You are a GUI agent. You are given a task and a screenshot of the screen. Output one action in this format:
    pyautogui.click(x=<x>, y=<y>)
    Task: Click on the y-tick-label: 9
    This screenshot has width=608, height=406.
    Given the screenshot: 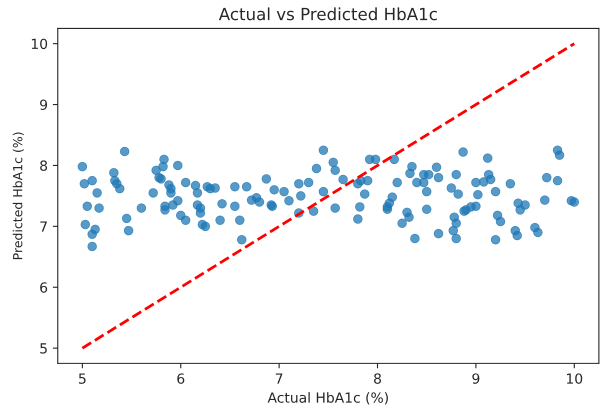 What is the action you would take?
    pyautogui.click(x=44, y=105)
    